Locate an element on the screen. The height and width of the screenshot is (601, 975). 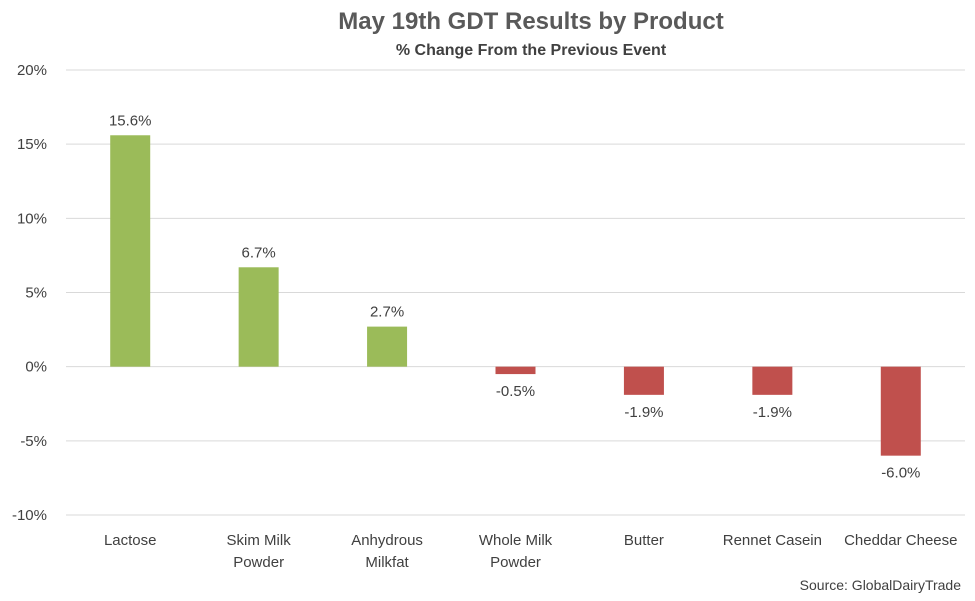
data-label: 2.7% is located at coordinates (387, 312).